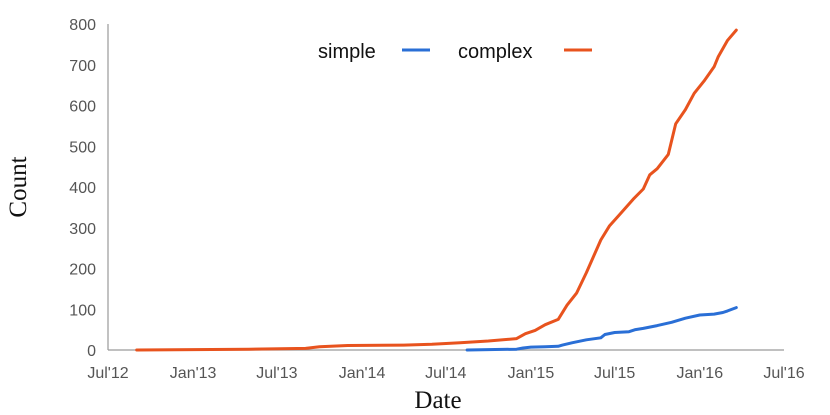 Image resolution: width=830 pixels, height=415 pixels. Describe the element at coordinates (347, 52) in the screenshot. I see `legend-label-simple: simple` at that location.